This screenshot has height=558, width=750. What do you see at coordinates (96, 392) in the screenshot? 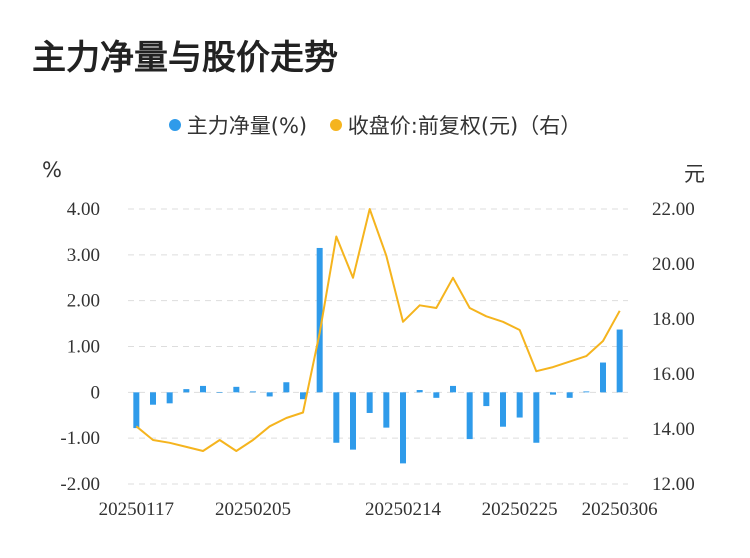
I see `left-tick-label: 0` at bounding box center [96, 392].